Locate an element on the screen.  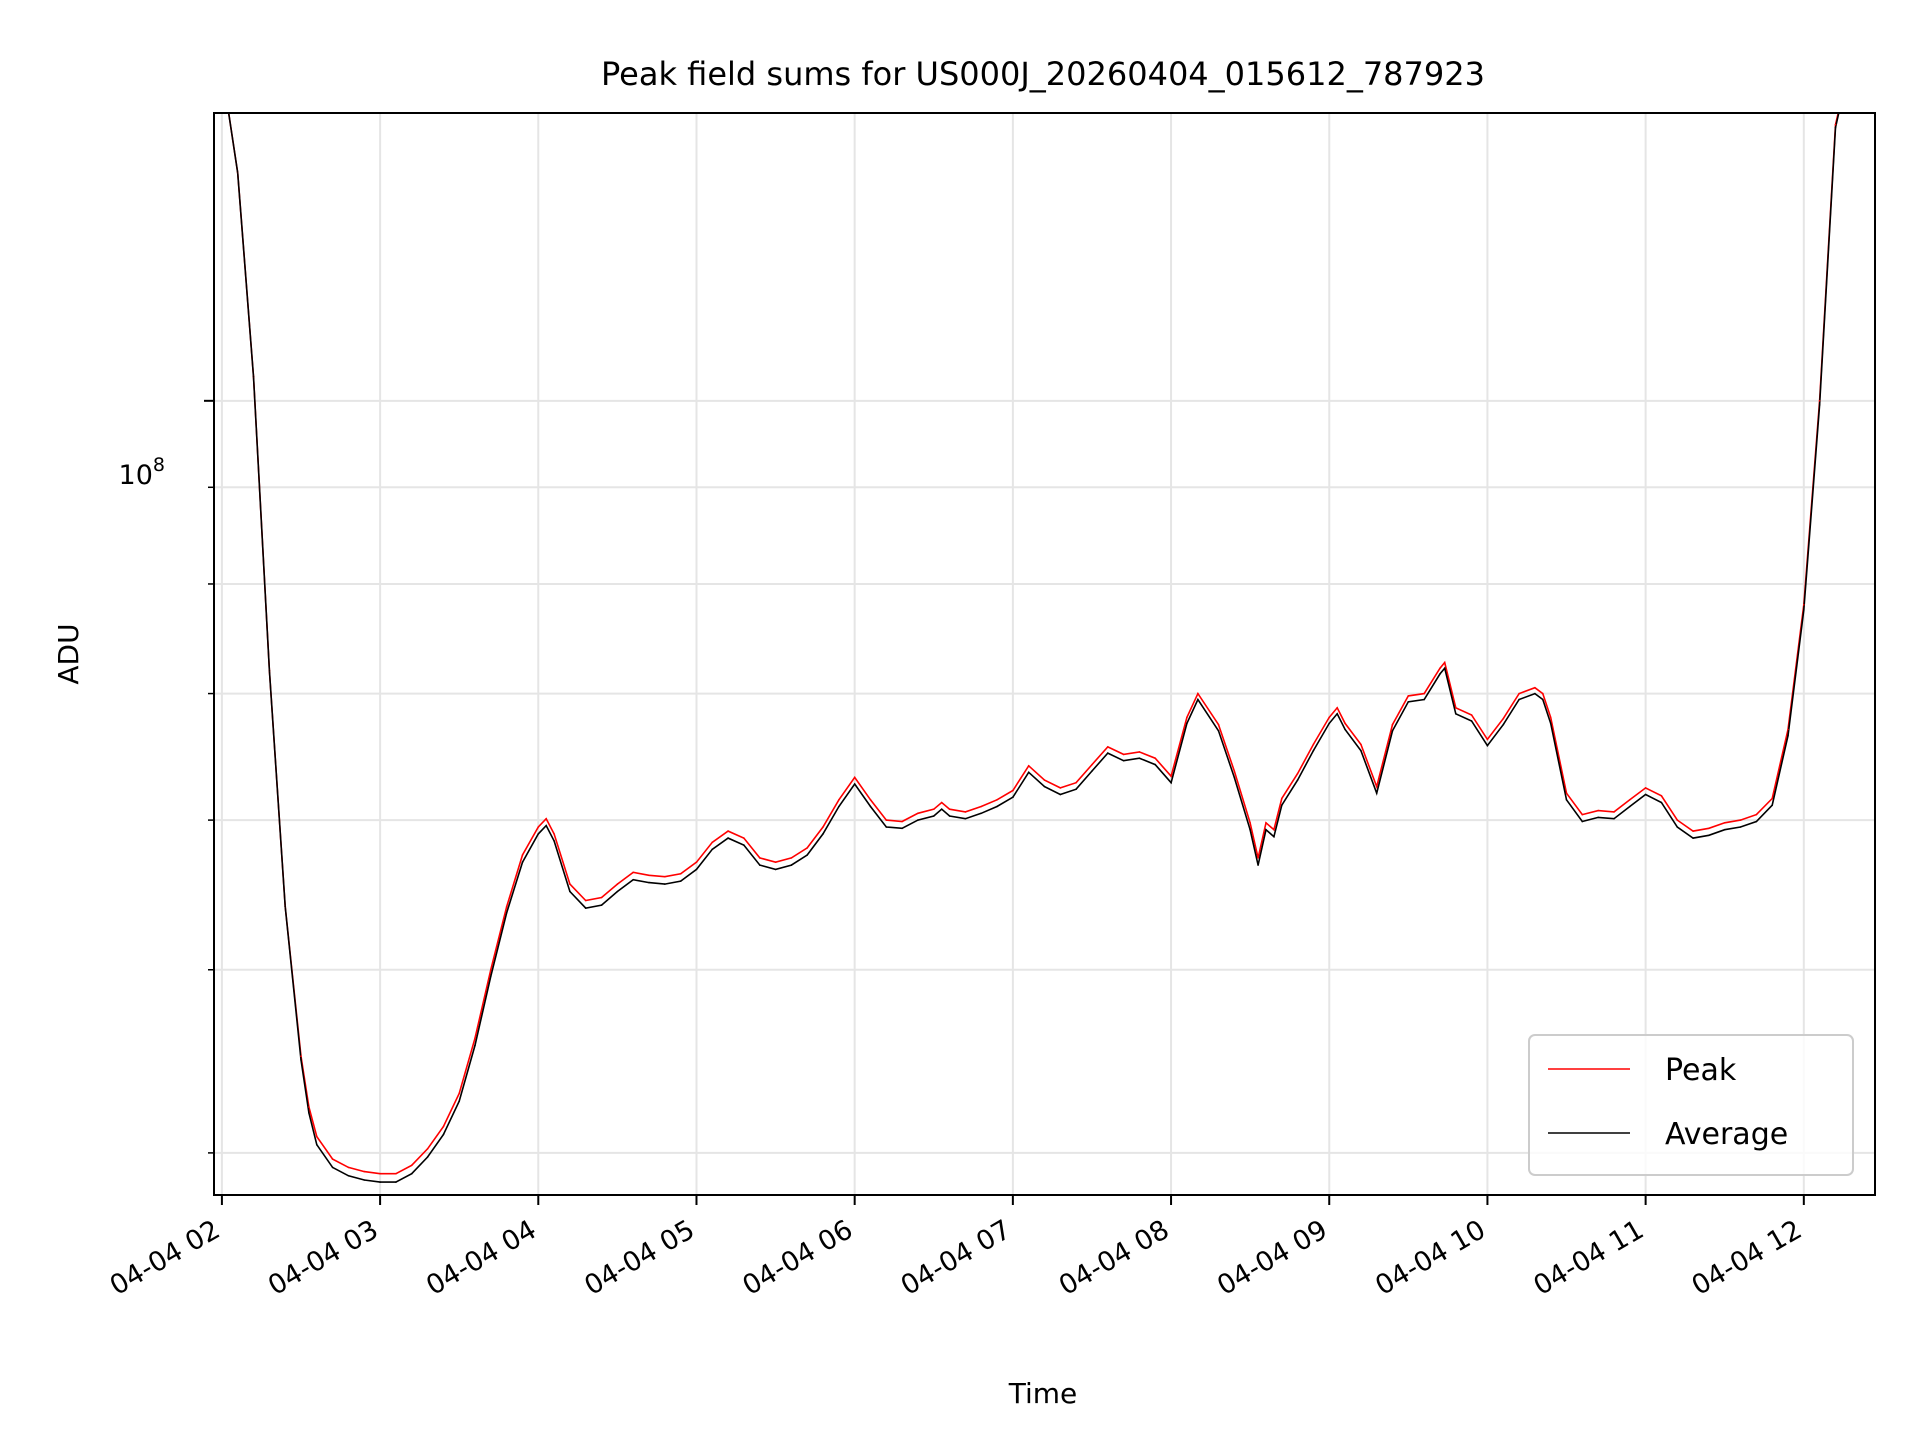
legend: Peak Average is located at coordinates (1691, 1105).